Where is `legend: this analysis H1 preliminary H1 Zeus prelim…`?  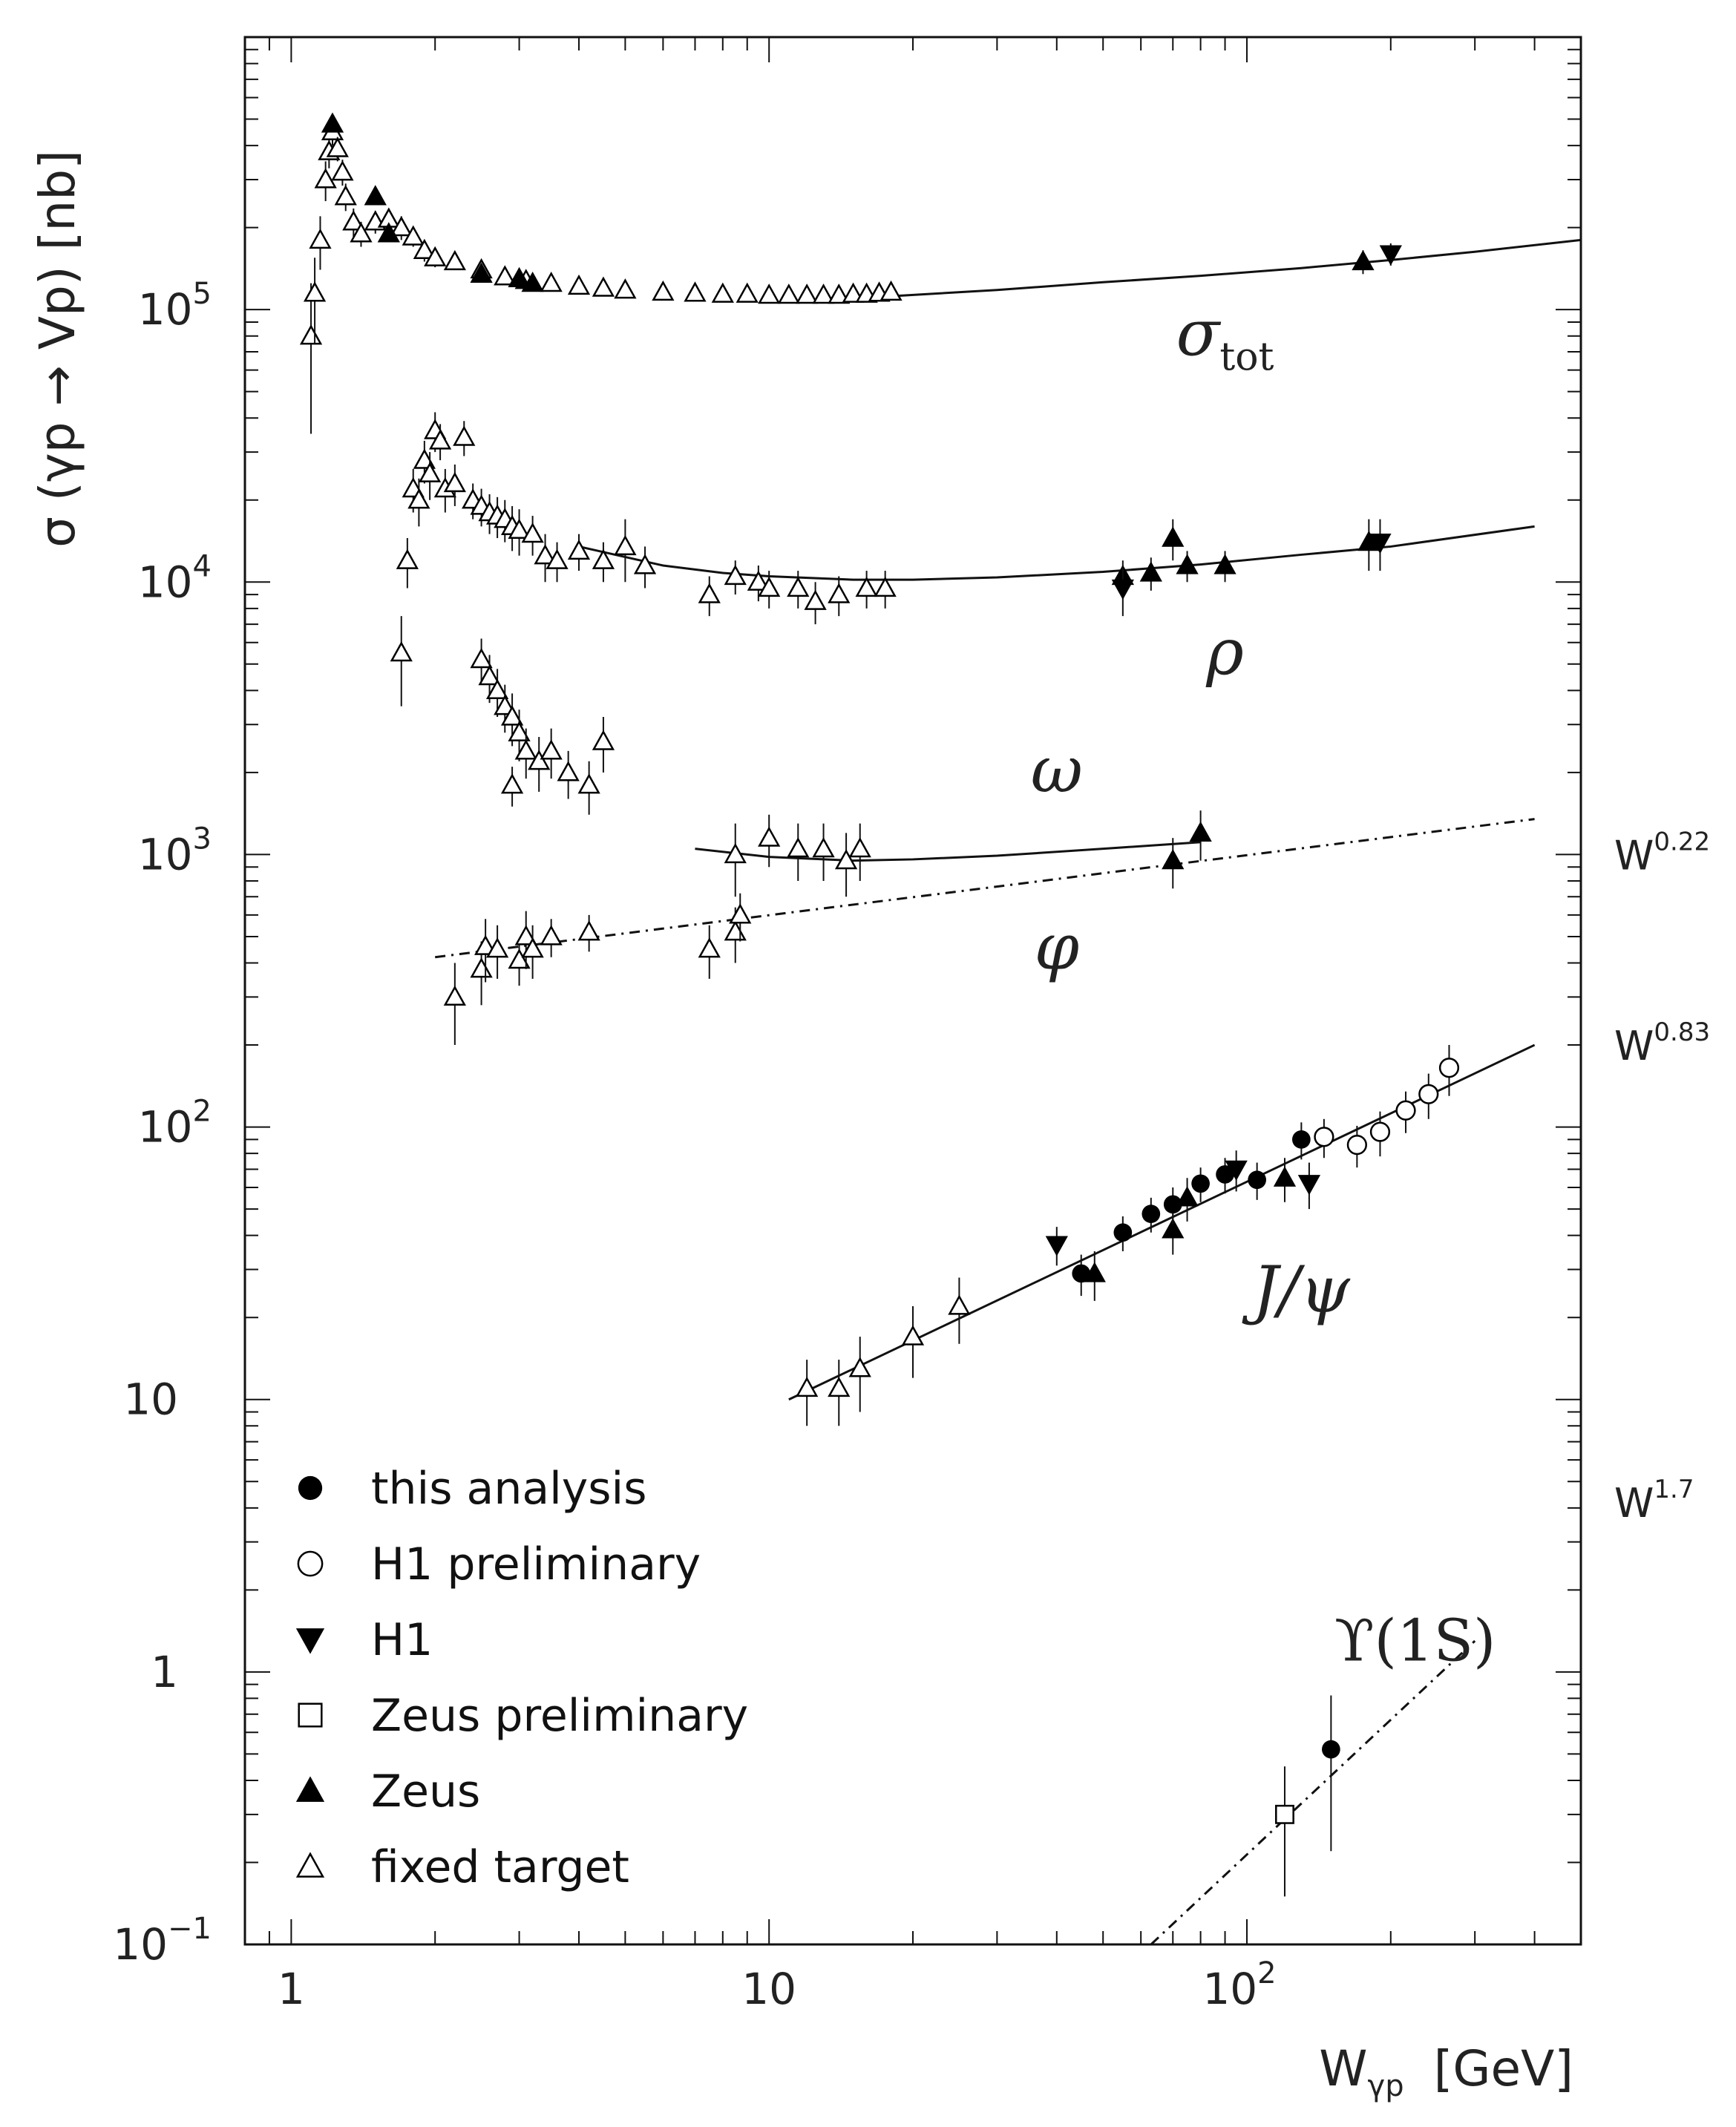 legend: this analysis H1 preliminary H1 Zeus prelim… is located at coordinates (521, 1678).